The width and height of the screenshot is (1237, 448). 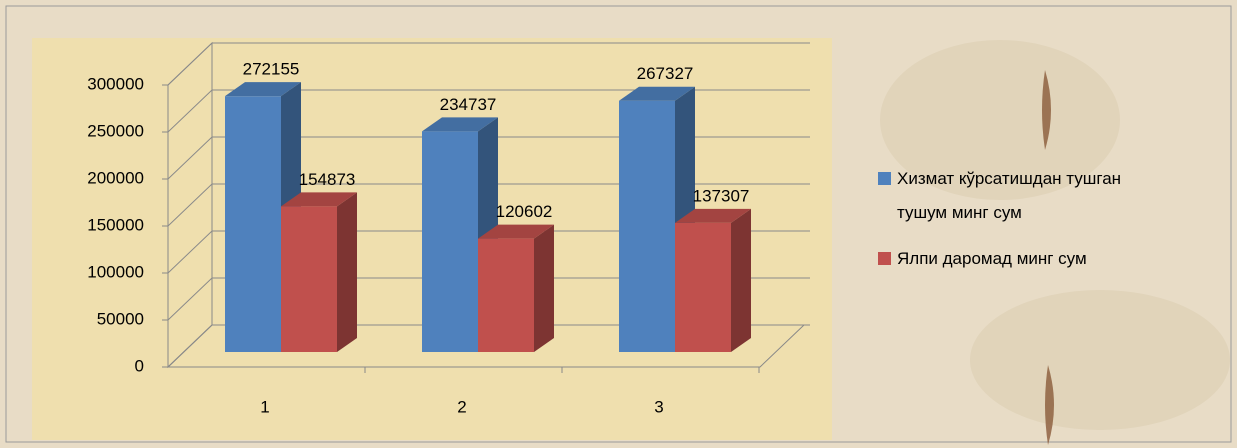 What do you see at coordinates (271, 69) in the screenshot?
I see `data-label: 272155` at bounding box center [271, 69].